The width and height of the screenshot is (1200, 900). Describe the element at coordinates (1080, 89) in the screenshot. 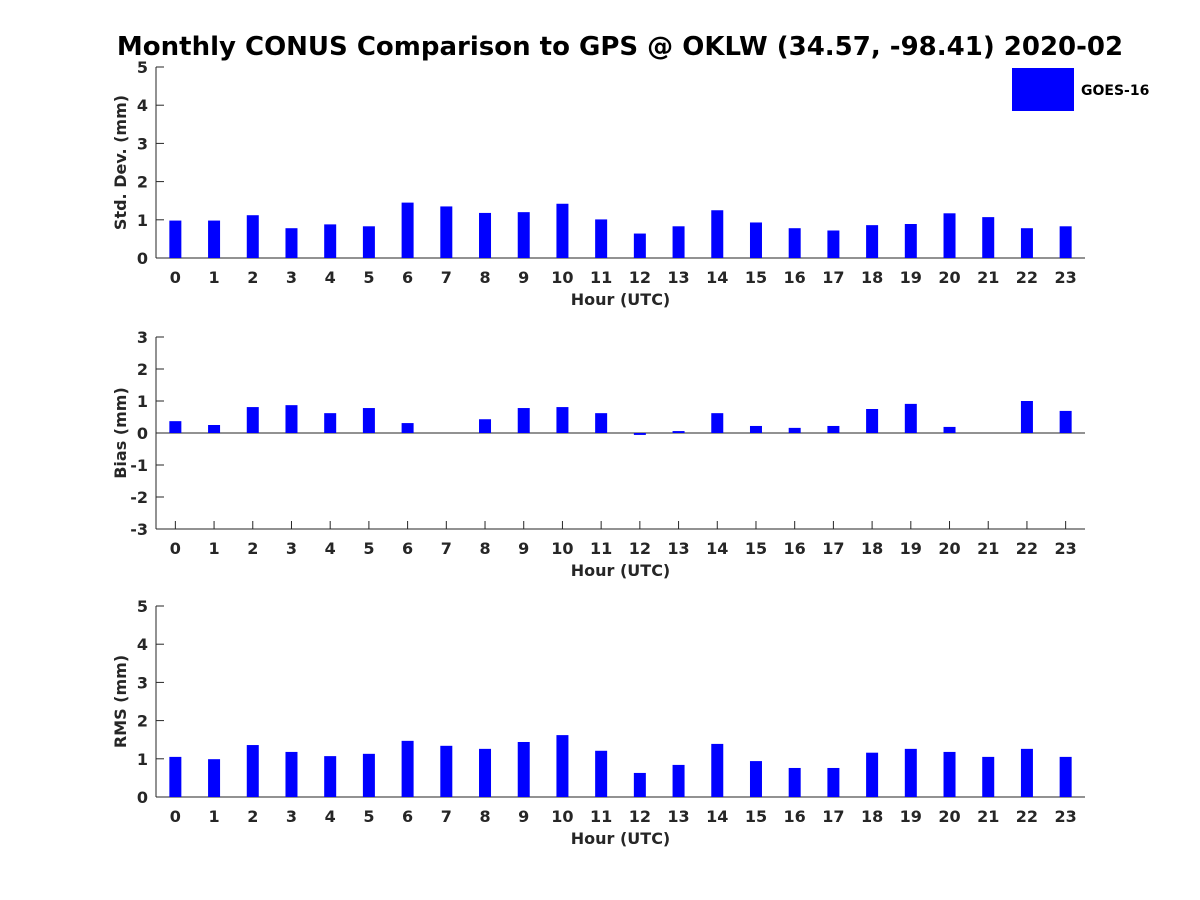

I see `legend: GOES-16` at that location.